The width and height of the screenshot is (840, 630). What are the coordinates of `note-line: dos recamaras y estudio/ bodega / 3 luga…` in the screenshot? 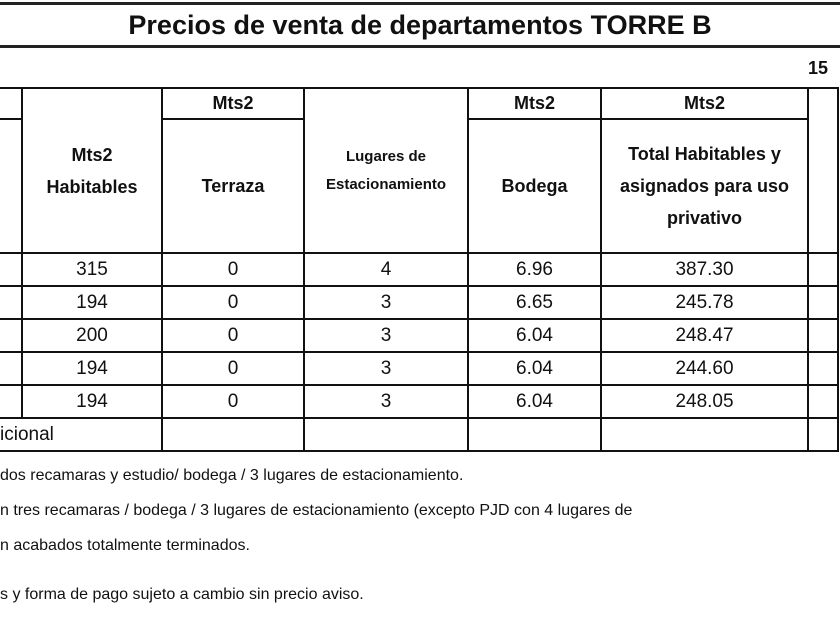 It's located at (232, 475).